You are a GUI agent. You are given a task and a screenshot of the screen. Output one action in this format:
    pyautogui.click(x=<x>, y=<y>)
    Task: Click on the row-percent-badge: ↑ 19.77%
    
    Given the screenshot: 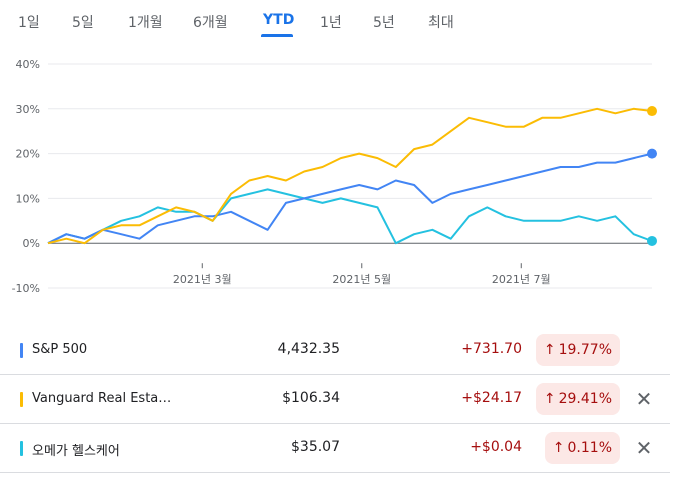 What is the action you would take?
    pyautogui.click(x=577, y=350)
    